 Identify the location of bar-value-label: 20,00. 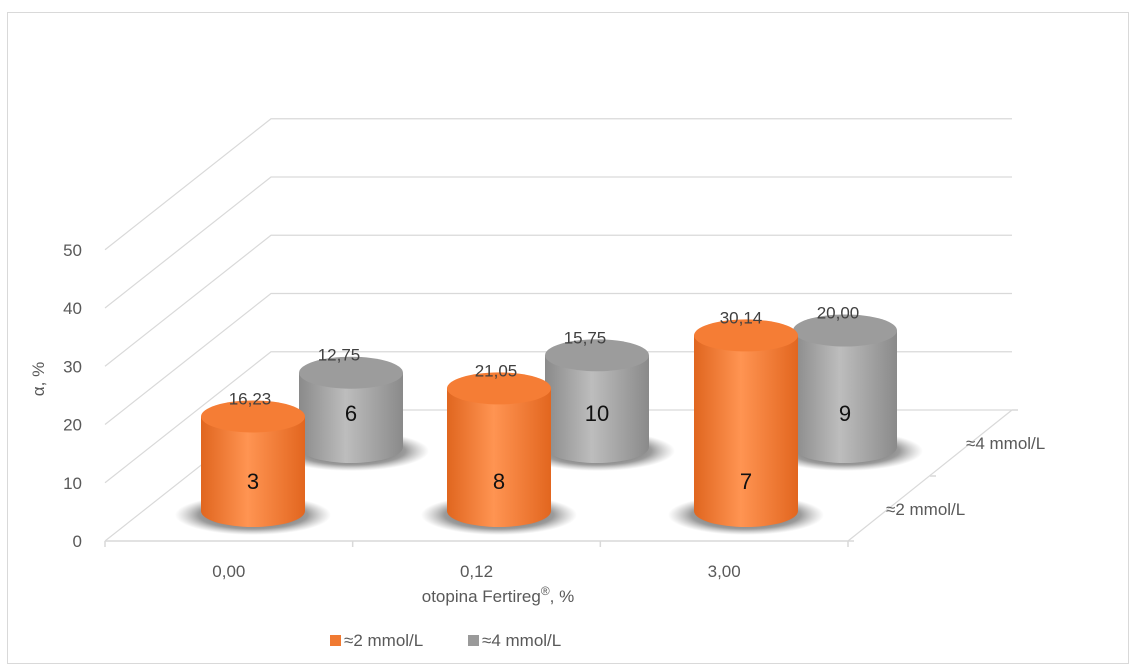
(838, 313).